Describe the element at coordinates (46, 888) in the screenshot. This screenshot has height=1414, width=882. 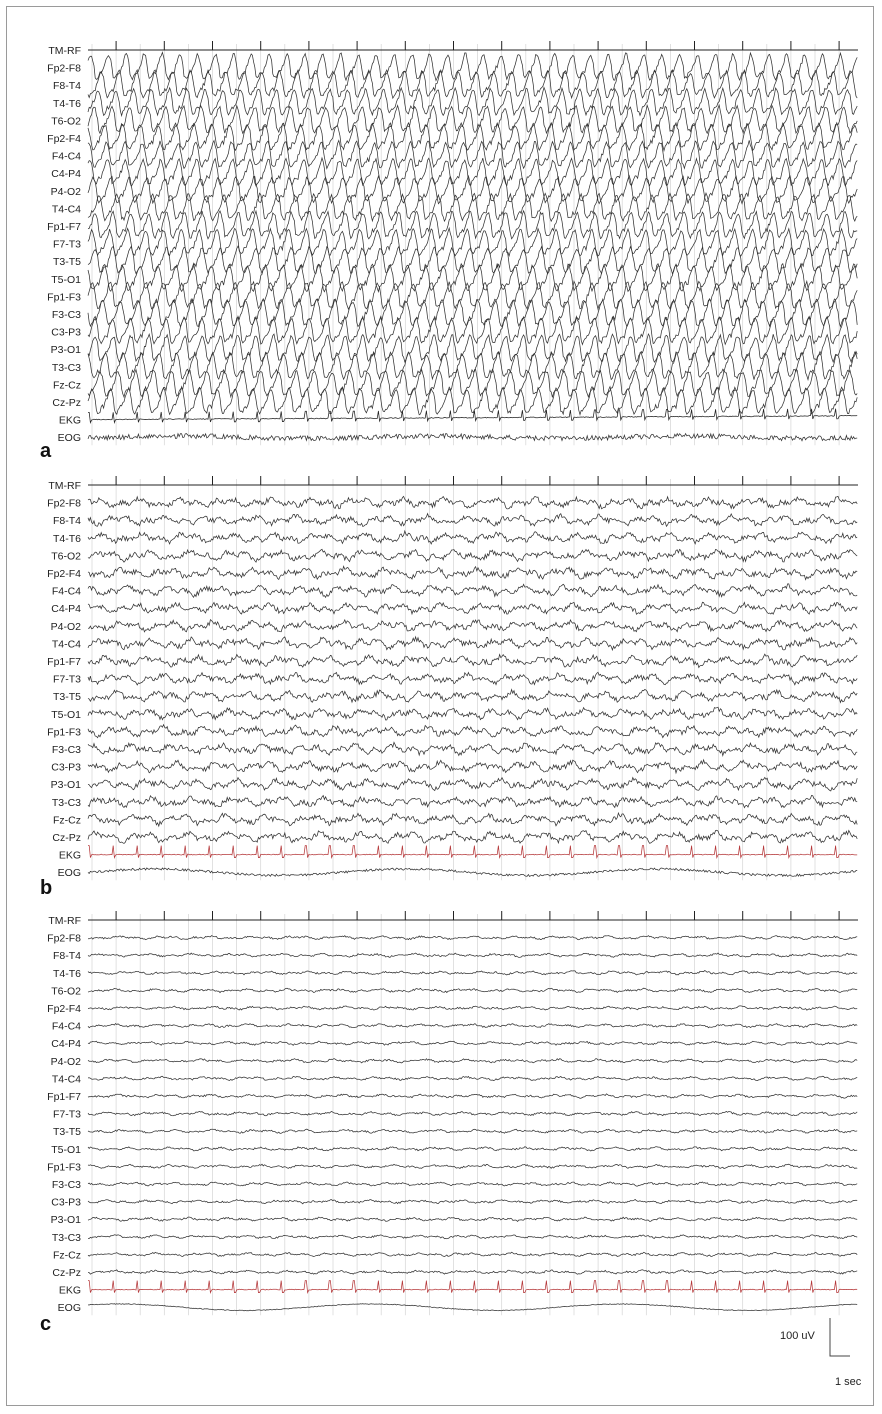
I see `panel-label-b: b` at that location.